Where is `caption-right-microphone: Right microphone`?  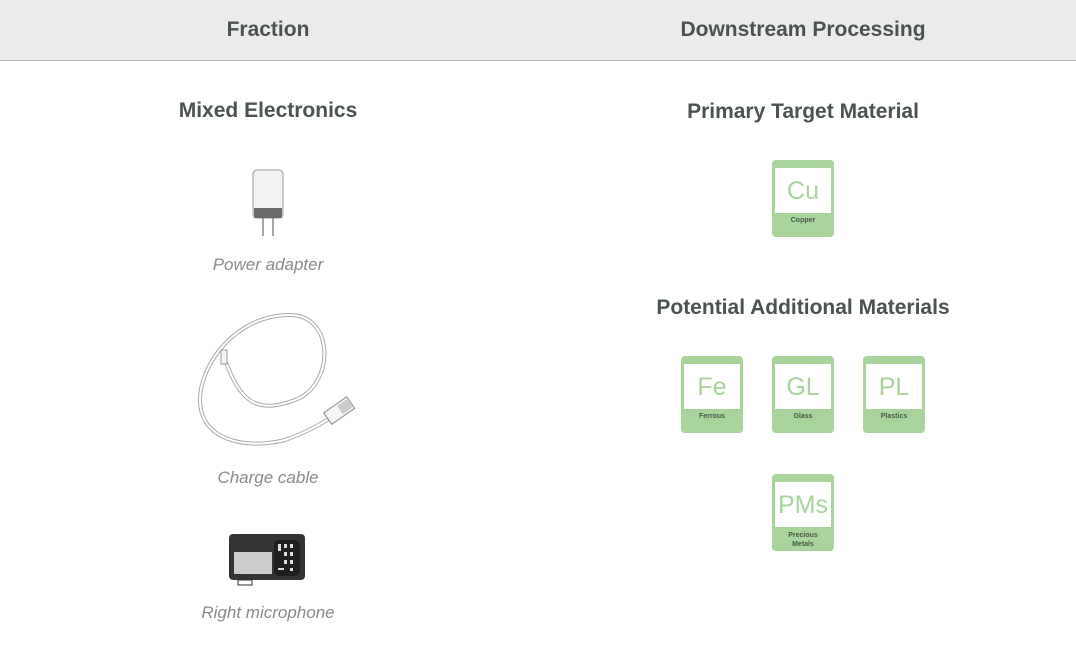
caption-right-microphone: Right microphone is located at coordinates (268, 612).